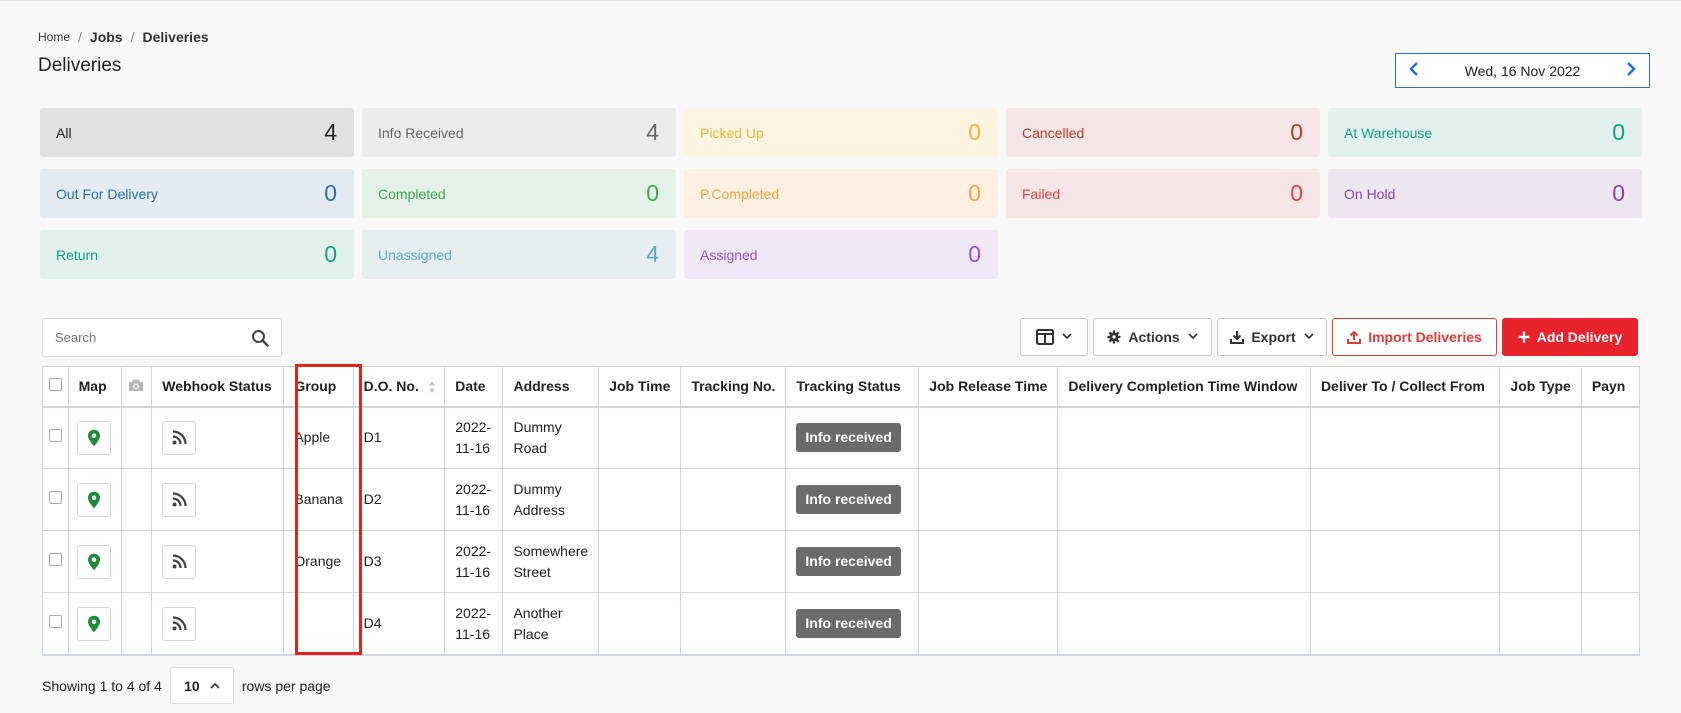  I want to click on breadcrumb-home: Home, so click(54, 37).